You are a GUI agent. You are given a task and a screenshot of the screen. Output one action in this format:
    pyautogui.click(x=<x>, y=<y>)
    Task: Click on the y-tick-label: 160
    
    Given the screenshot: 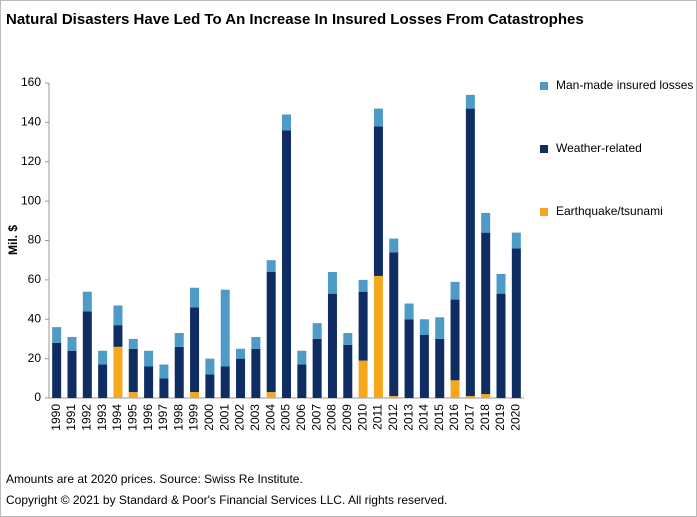 What is the action you would take?
    pyautogui.click(x=31, y=82)
    